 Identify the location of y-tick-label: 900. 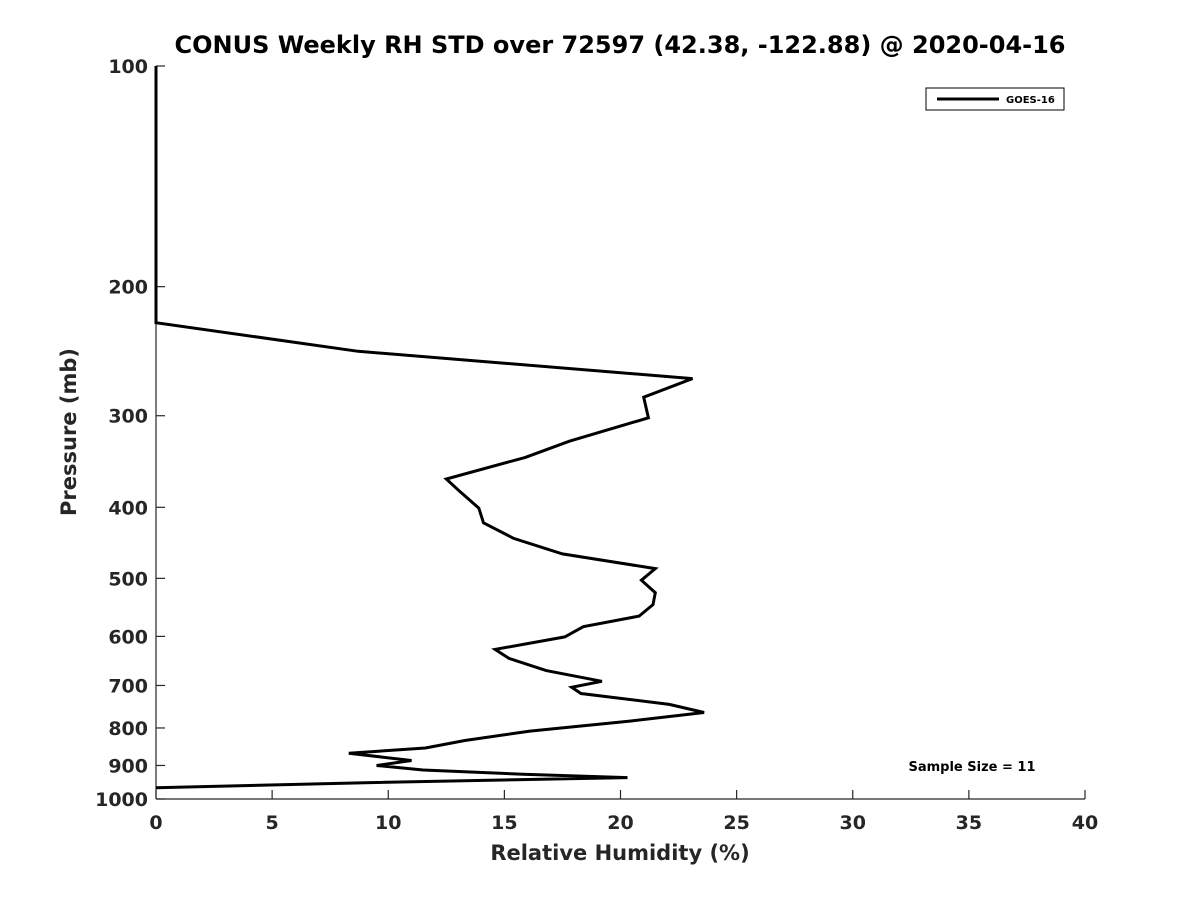
(128, 766).